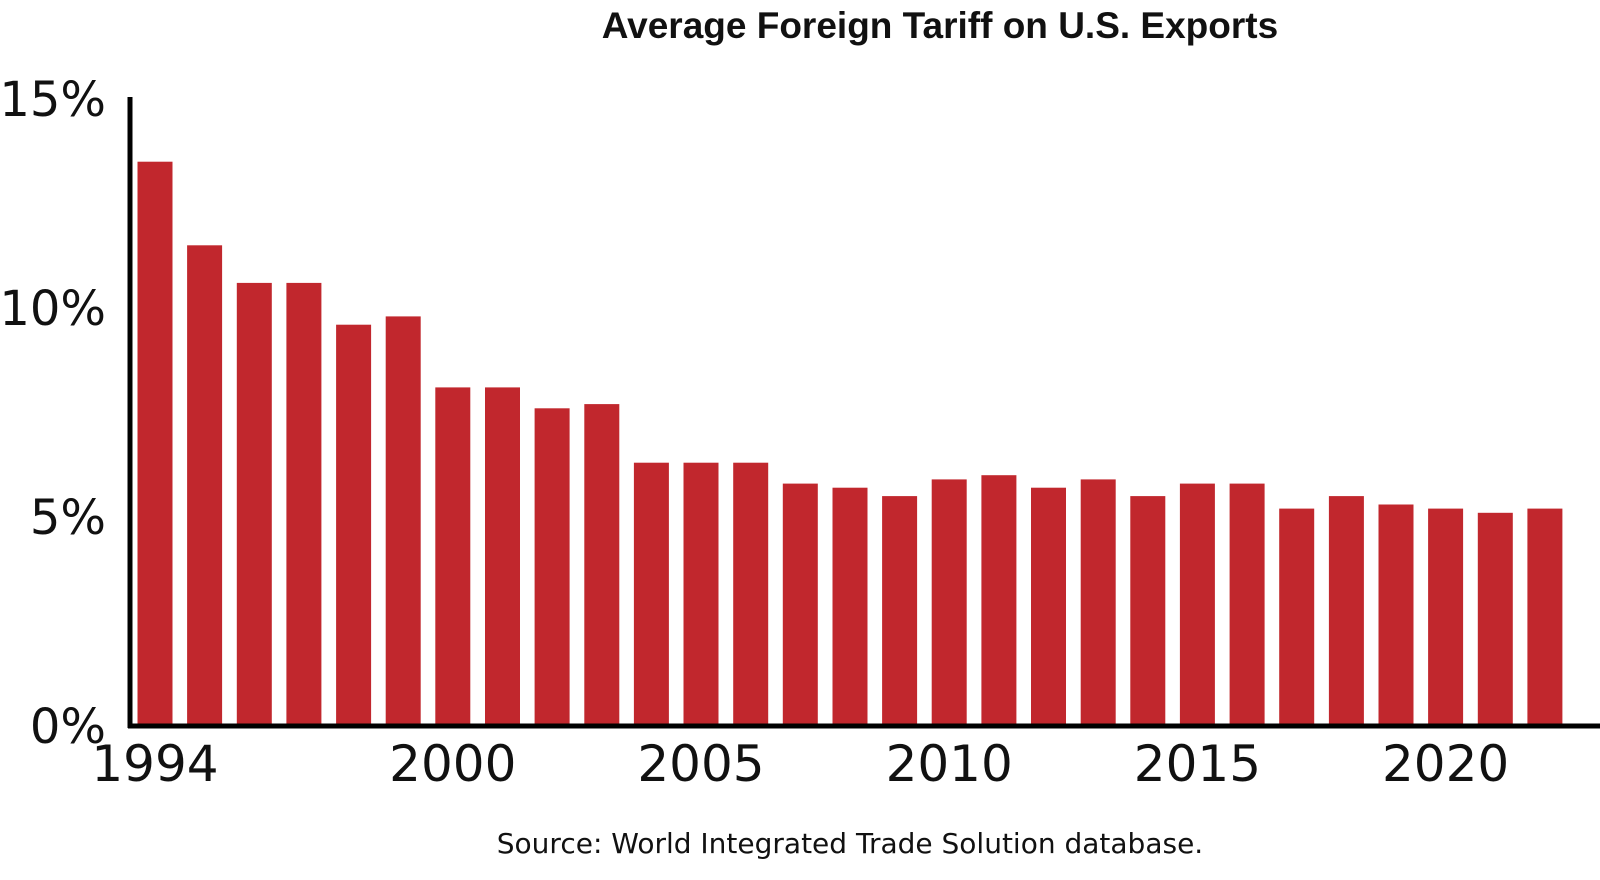  What do you see at coordinates (254, 504) in the screenshot?
I see `bar-1996` at bounding box center [254, 504].